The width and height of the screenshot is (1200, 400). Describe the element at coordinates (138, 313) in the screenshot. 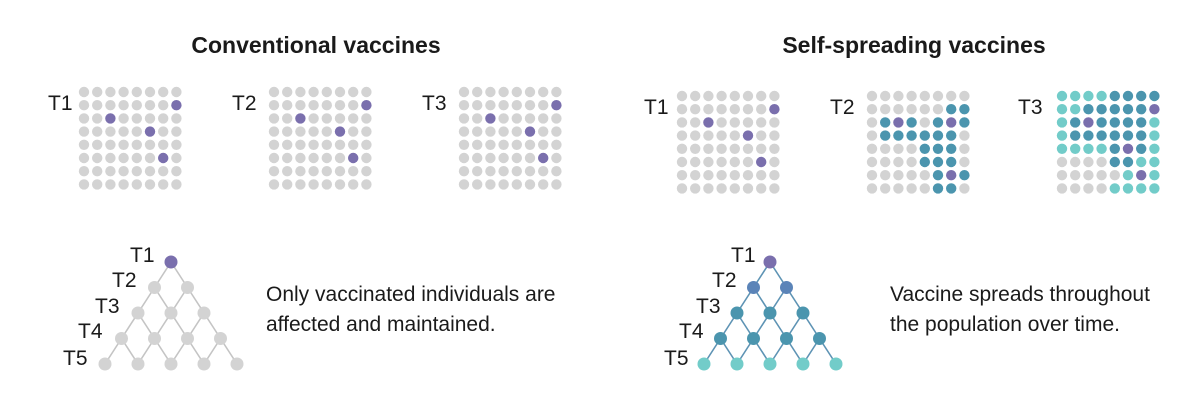

I see `tree-node-unvaccinated-p1-t3` at that location.